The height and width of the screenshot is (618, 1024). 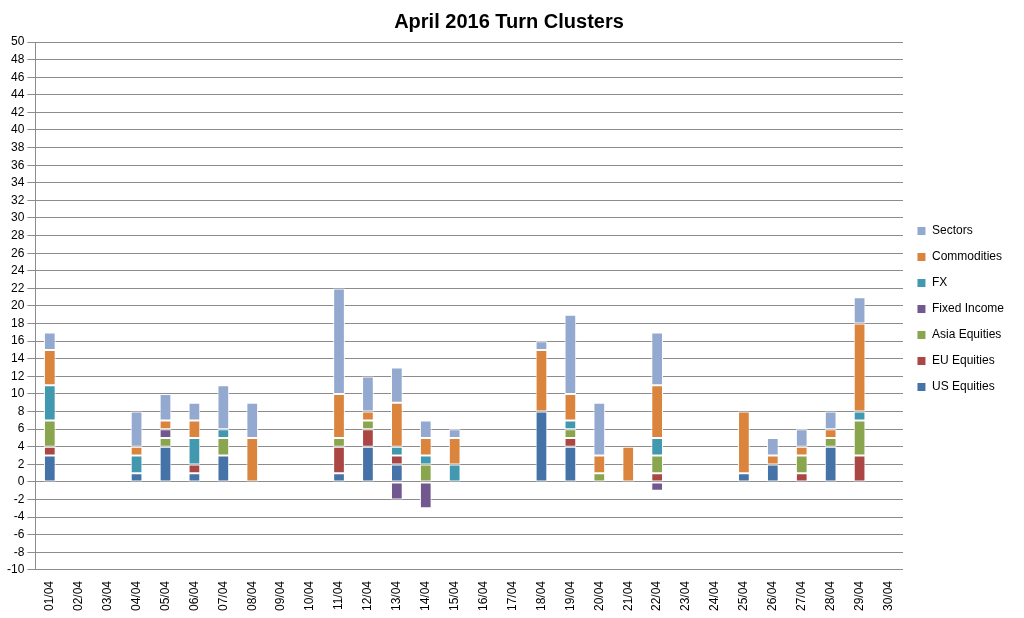 What do you see at coordinates (396, 595) in the screenshot?
I see `x-tick-label: 13/04` at bounding box center [396, 595].